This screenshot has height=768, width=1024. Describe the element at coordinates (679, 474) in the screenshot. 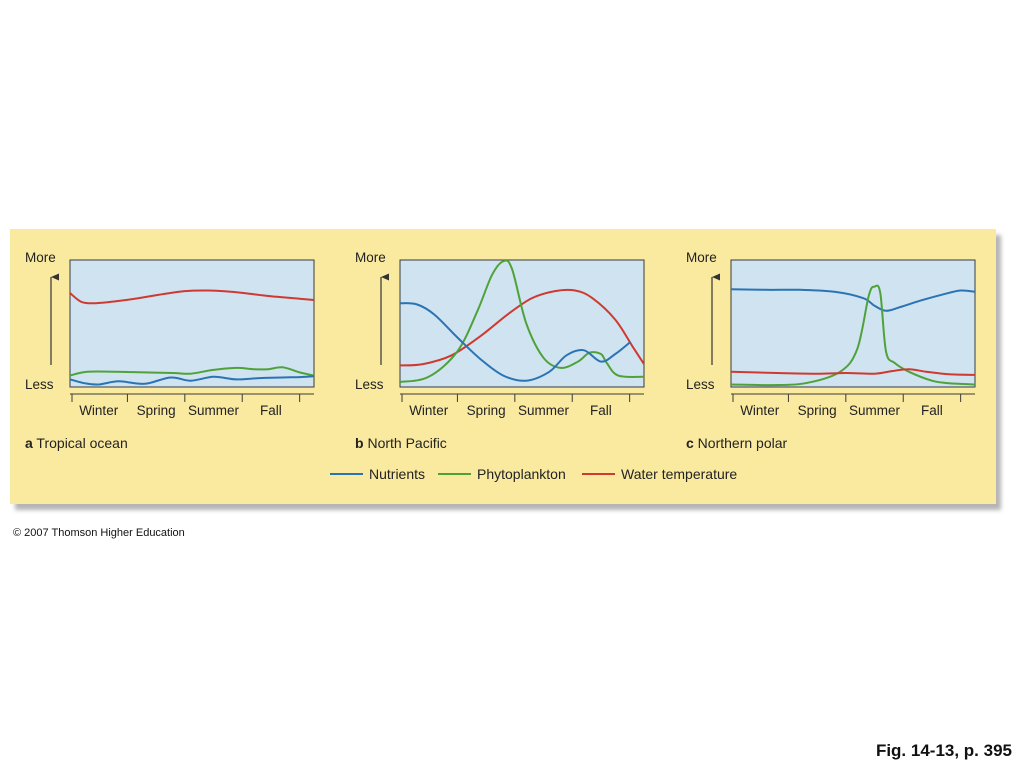

I see `legend-label: Water temperature` at that location.